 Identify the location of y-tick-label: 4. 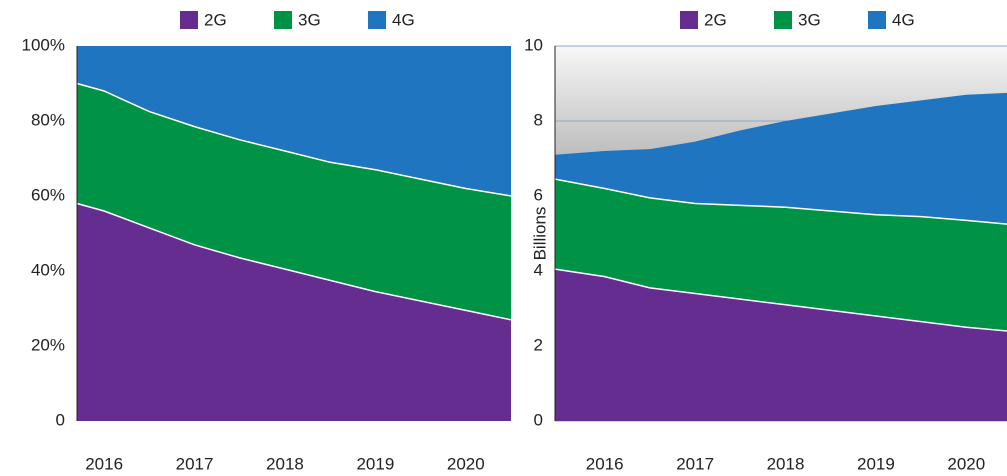
(538, 269).